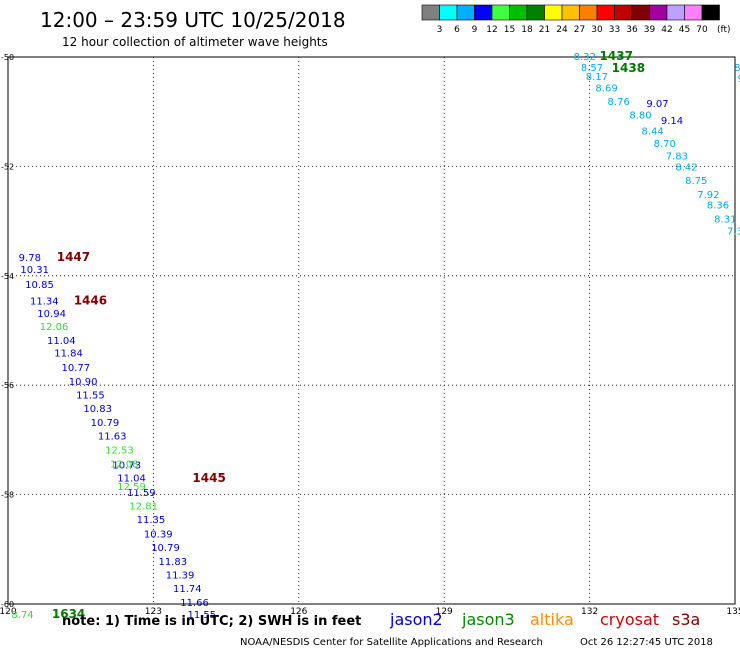 The height and width of the screenshot is (654, 740). What do you see at coordinates (475, 30) in the screenshot?
I see `colorbar-label: 9` at bounding box center [475, 30].